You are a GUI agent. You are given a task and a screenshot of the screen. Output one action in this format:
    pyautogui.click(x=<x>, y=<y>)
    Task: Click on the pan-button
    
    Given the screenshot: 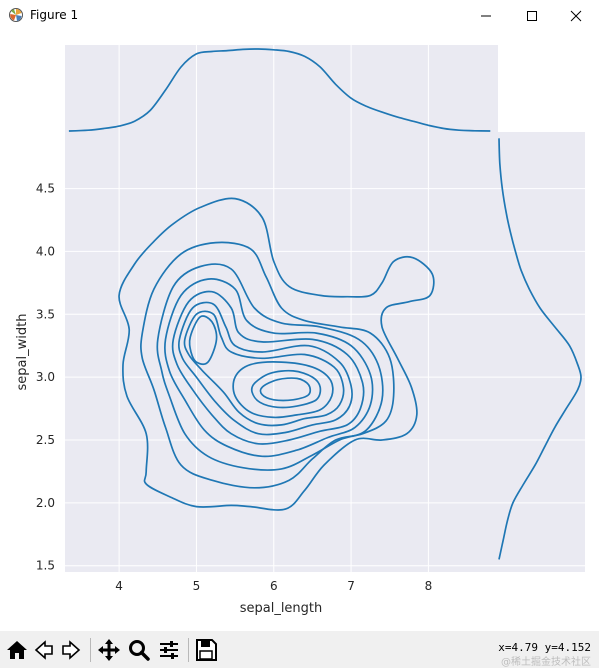 What is the action you would take?
    pyautogui.click(x=109, y=650)
    